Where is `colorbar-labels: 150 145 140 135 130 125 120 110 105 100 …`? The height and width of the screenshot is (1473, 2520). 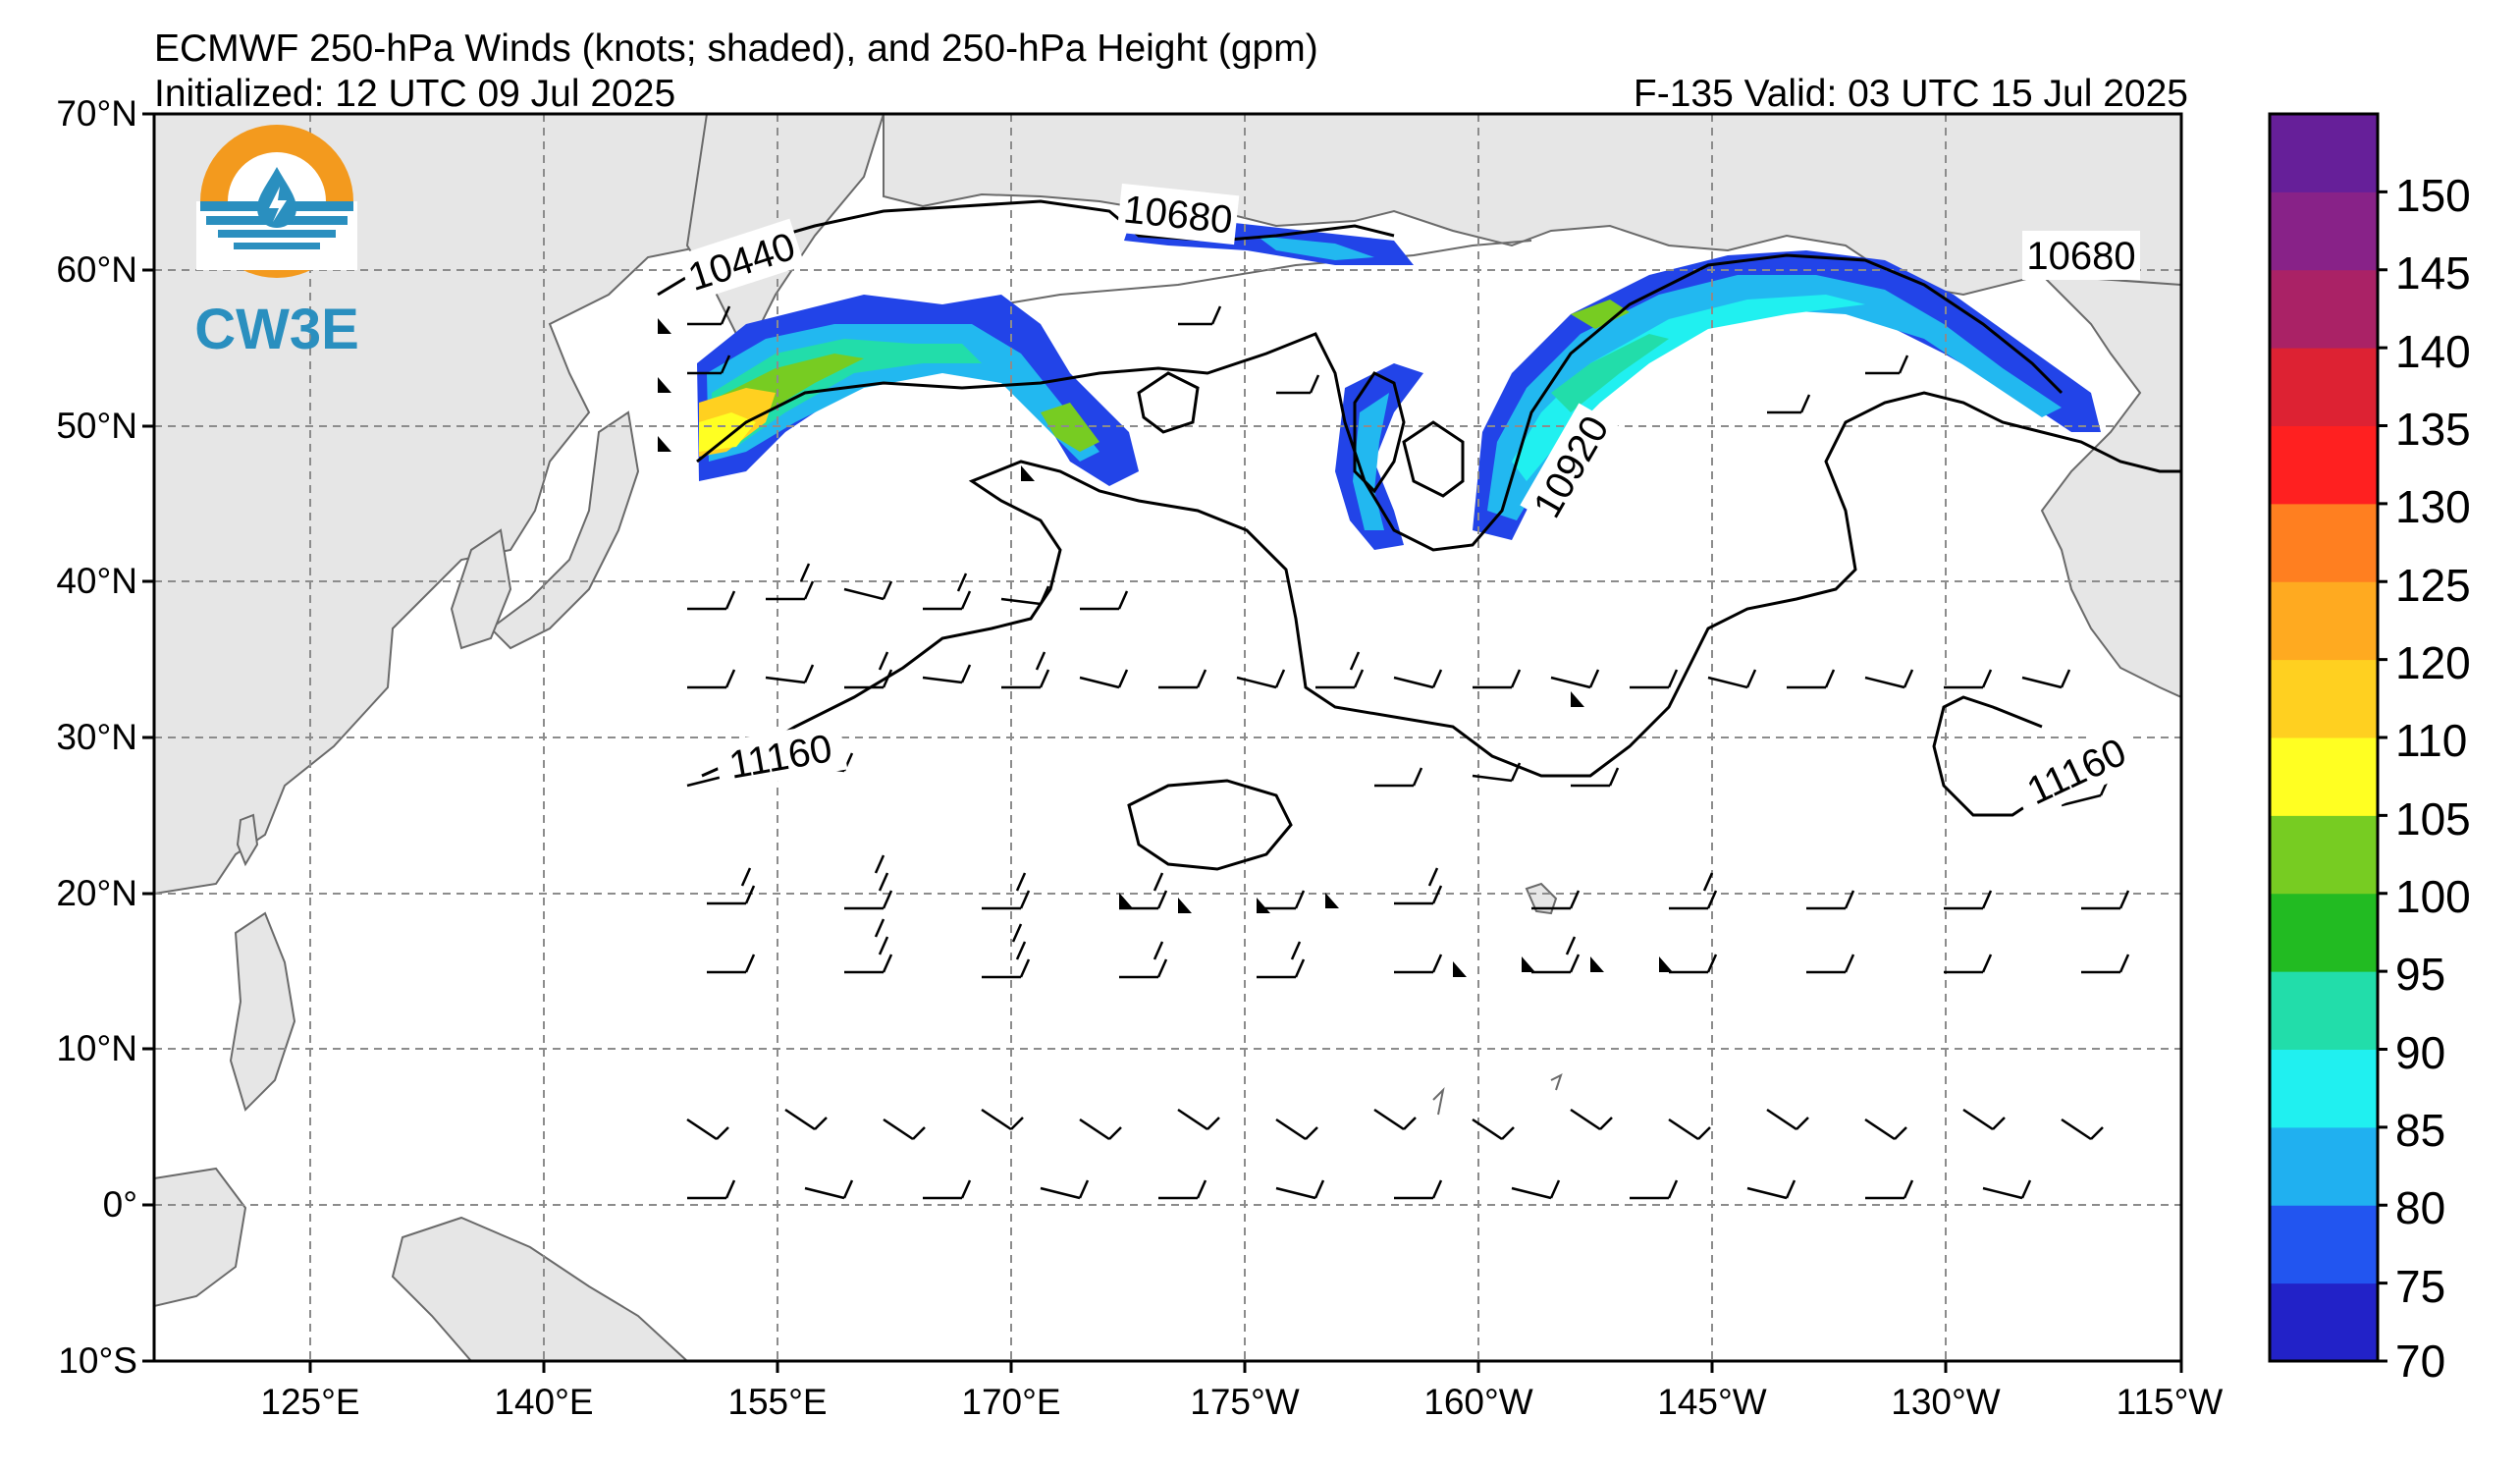 colorbar-labels: 150 145 140 135 130 125 120 110 105 100 … is located at coordinates (2433, 778).